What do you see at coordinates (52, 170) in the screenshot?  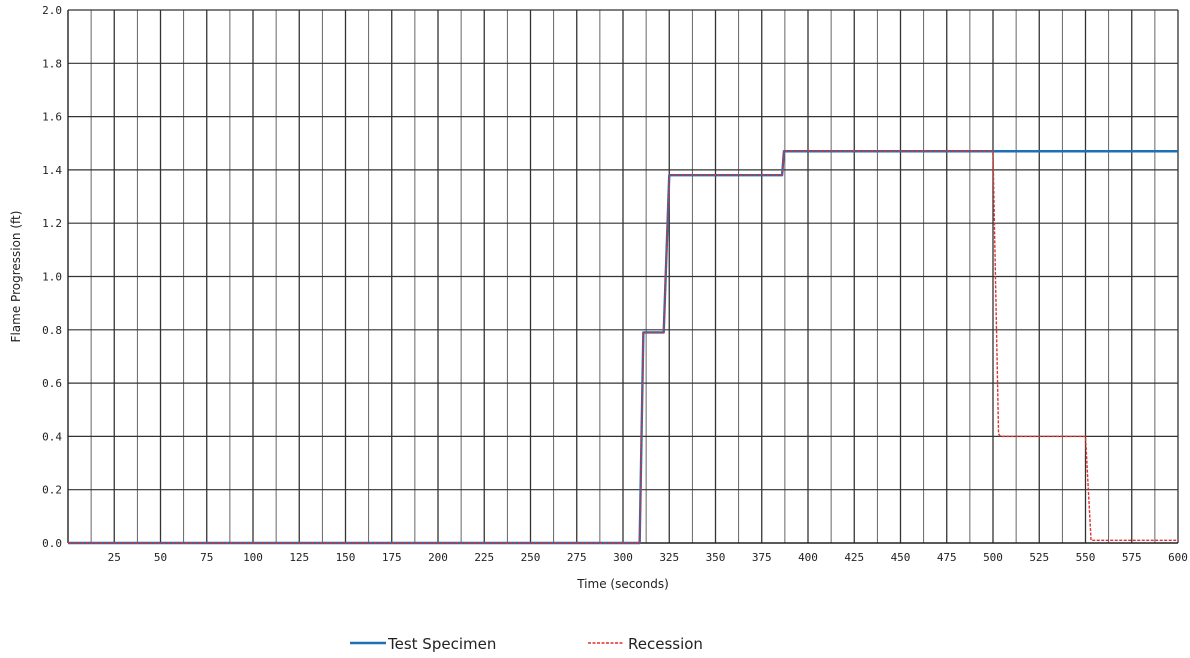 I see `y-tick-label: 1.4` at bounding box center [52, 170].